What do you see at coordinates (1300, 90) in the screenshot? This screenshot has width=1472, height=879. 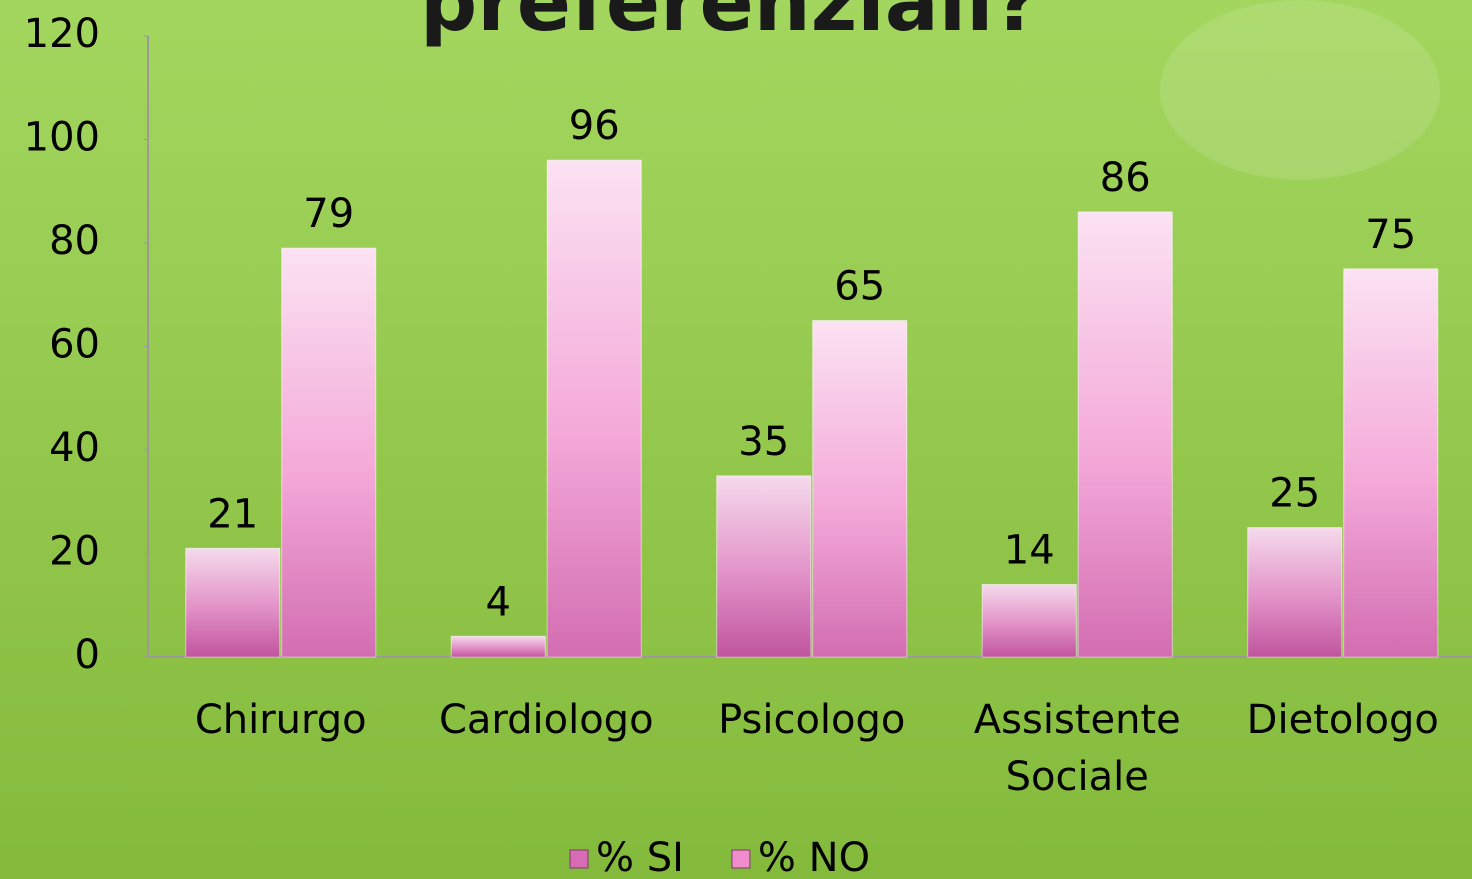 I see `decoration` at bounding box center [1300, 90].